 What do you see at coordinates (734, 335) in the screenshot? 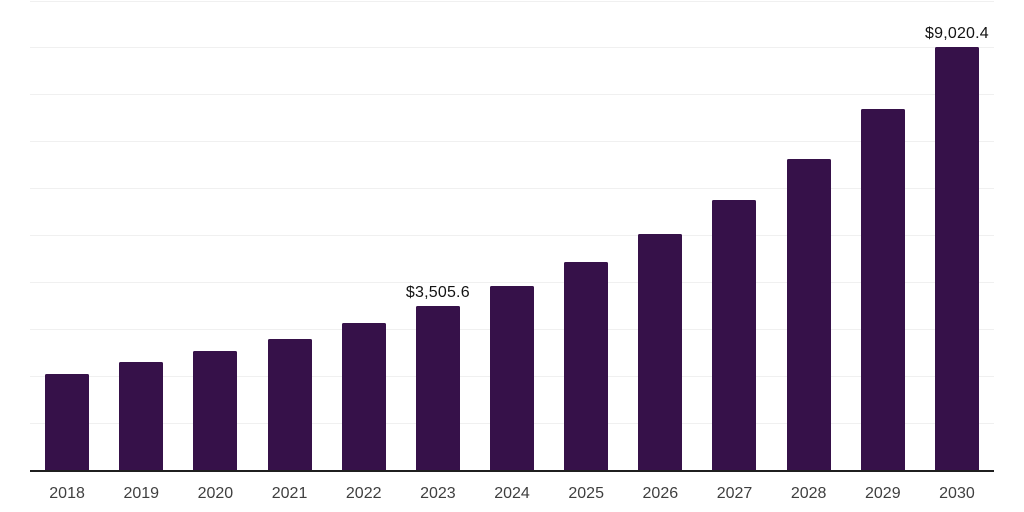
I see `bar-2027` at bounding box center [734, 335].